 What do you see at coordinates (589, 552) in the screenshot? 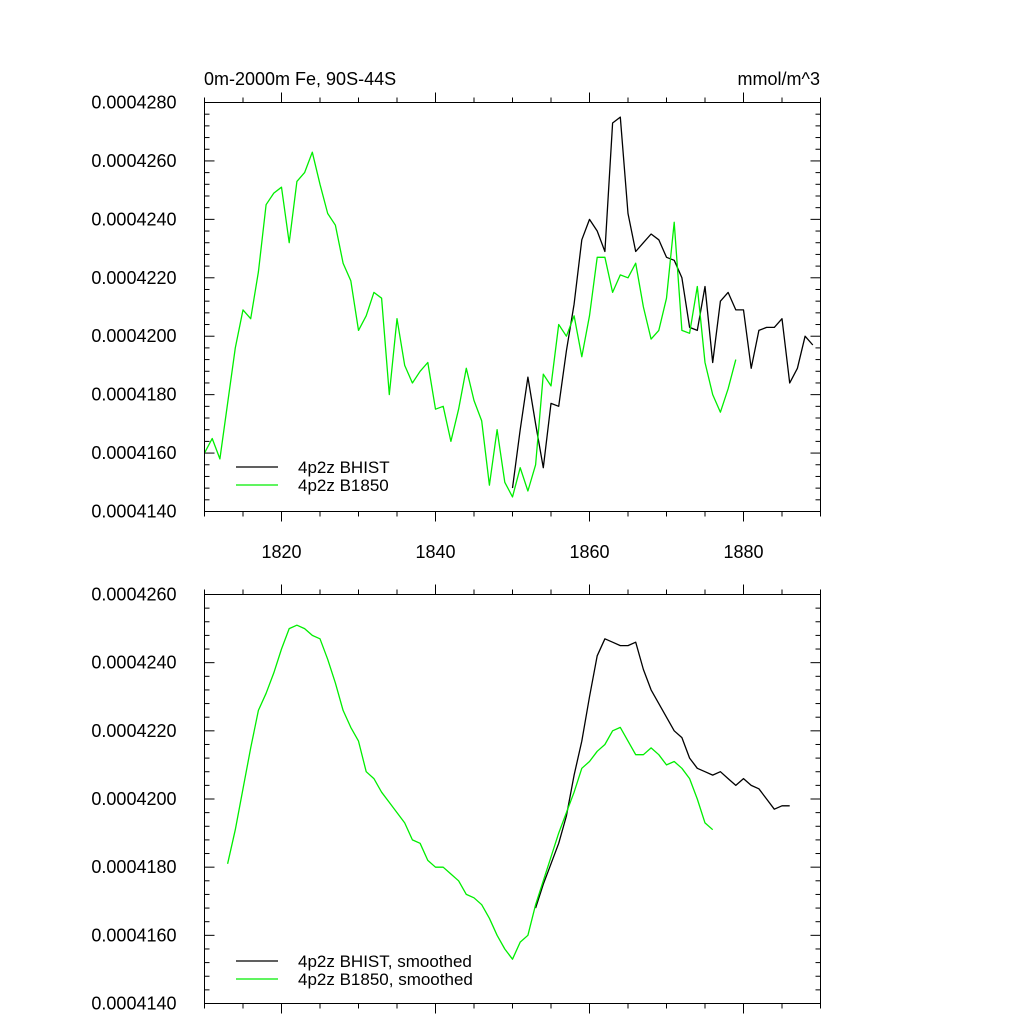
I see `top-x-tick-label: 1860` at bounding box center [589, 552].